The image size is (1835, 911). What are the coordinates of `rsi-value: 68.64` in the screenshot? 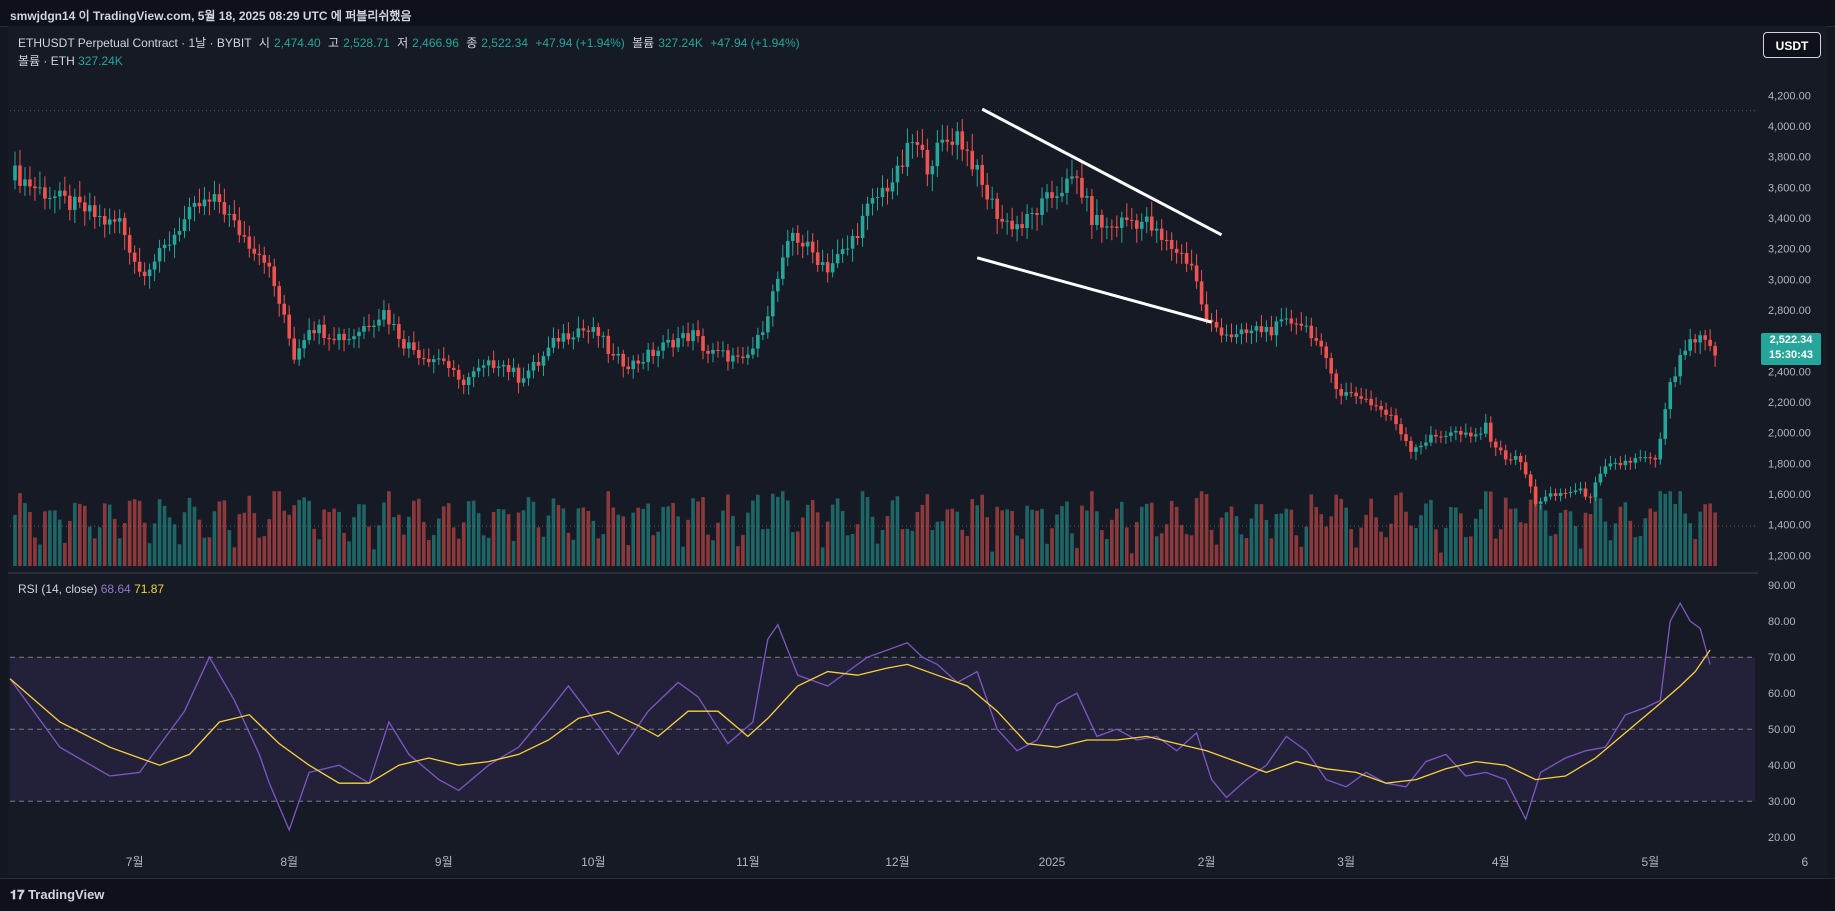 It's located at (115, 589).